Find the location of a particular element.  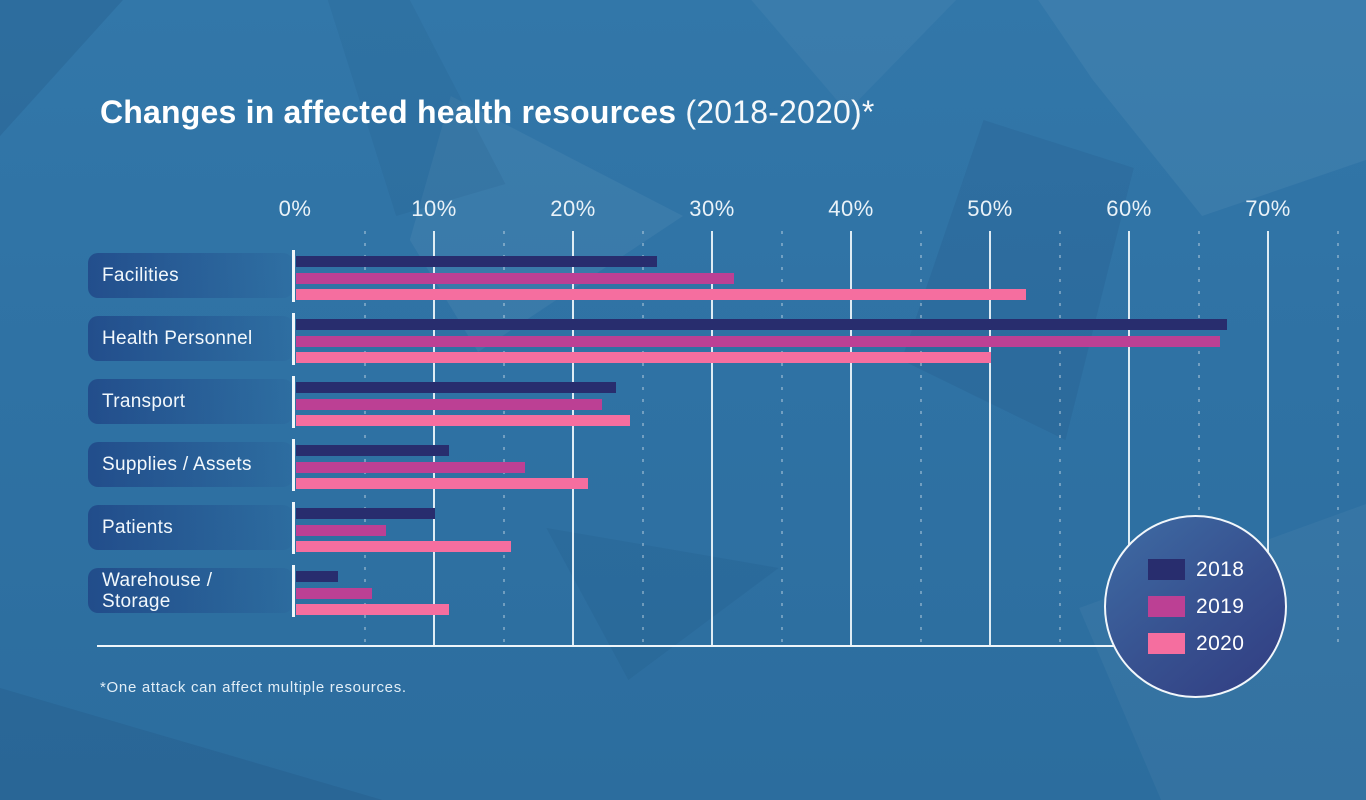

category-label: Patients is located at coordinates (138, 527).